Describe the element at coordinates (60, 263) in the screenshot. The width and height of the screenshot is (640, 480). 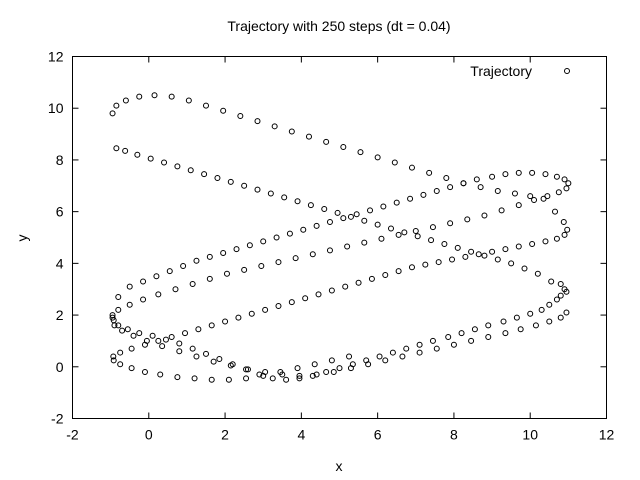
I see `y-tick-label: 4` at that location.